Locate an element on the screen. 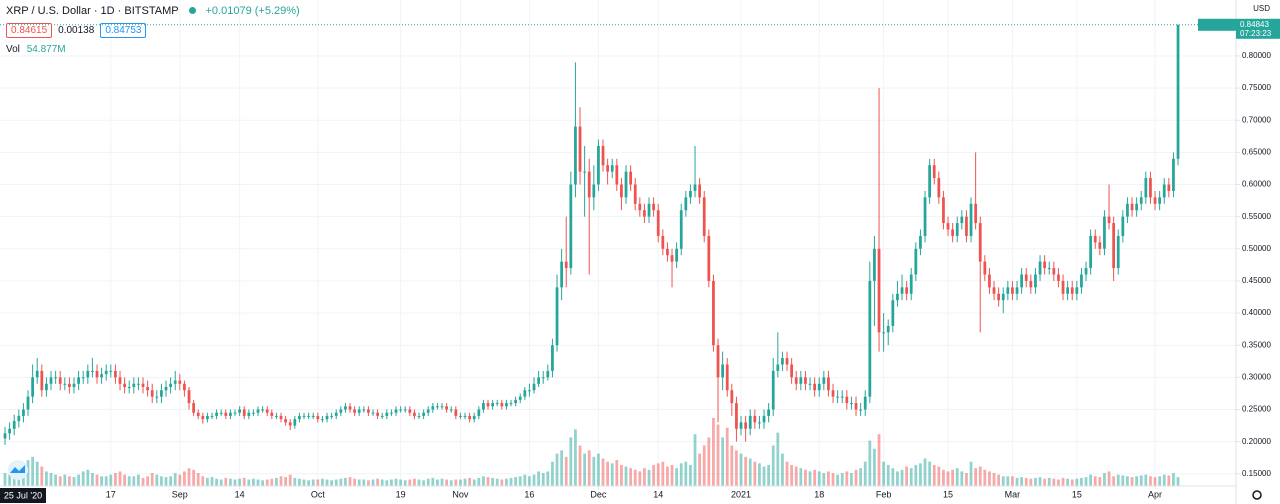 The height and width of the screenshot is (504, 1280). bid: 0.84615 is located at coordinates (29, 30).